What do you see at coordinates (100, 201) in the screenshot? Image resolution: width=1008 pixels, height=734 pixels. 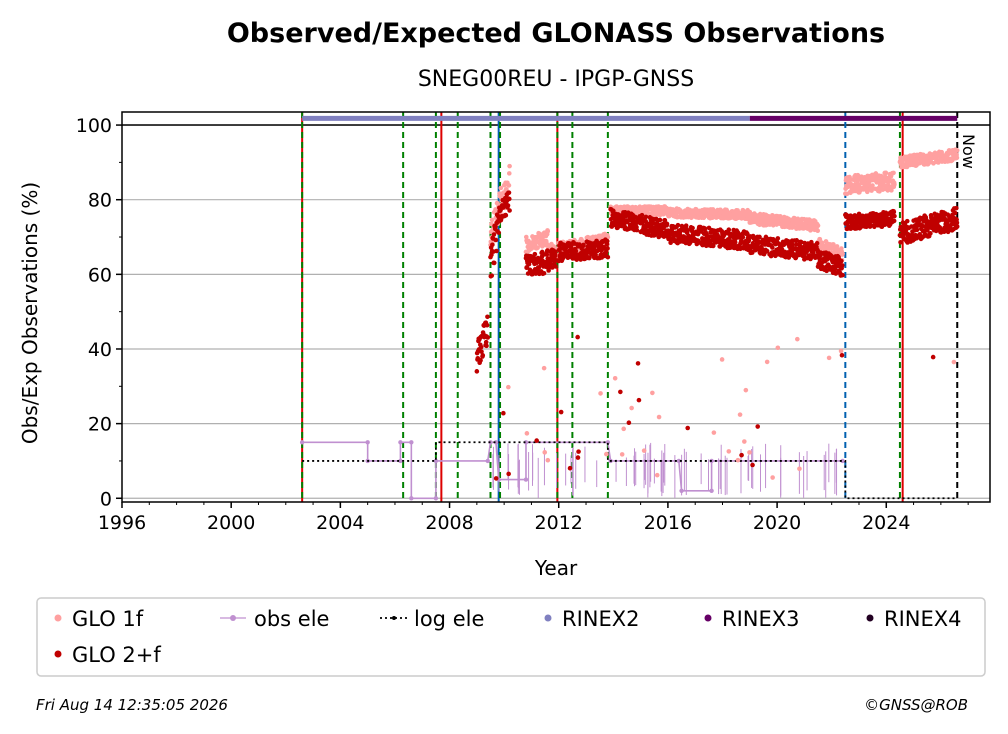 I see `y-tick-label: 80` at bounding box center [100, 201].